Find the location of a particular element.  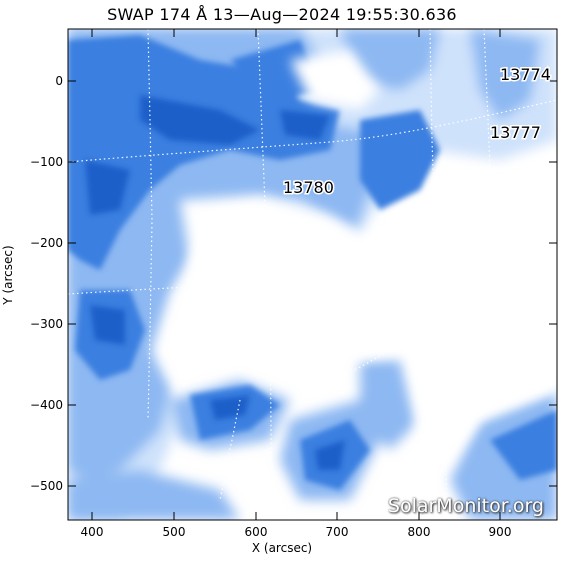

y-tick-label: −500 is located at coordinates (46, 486).